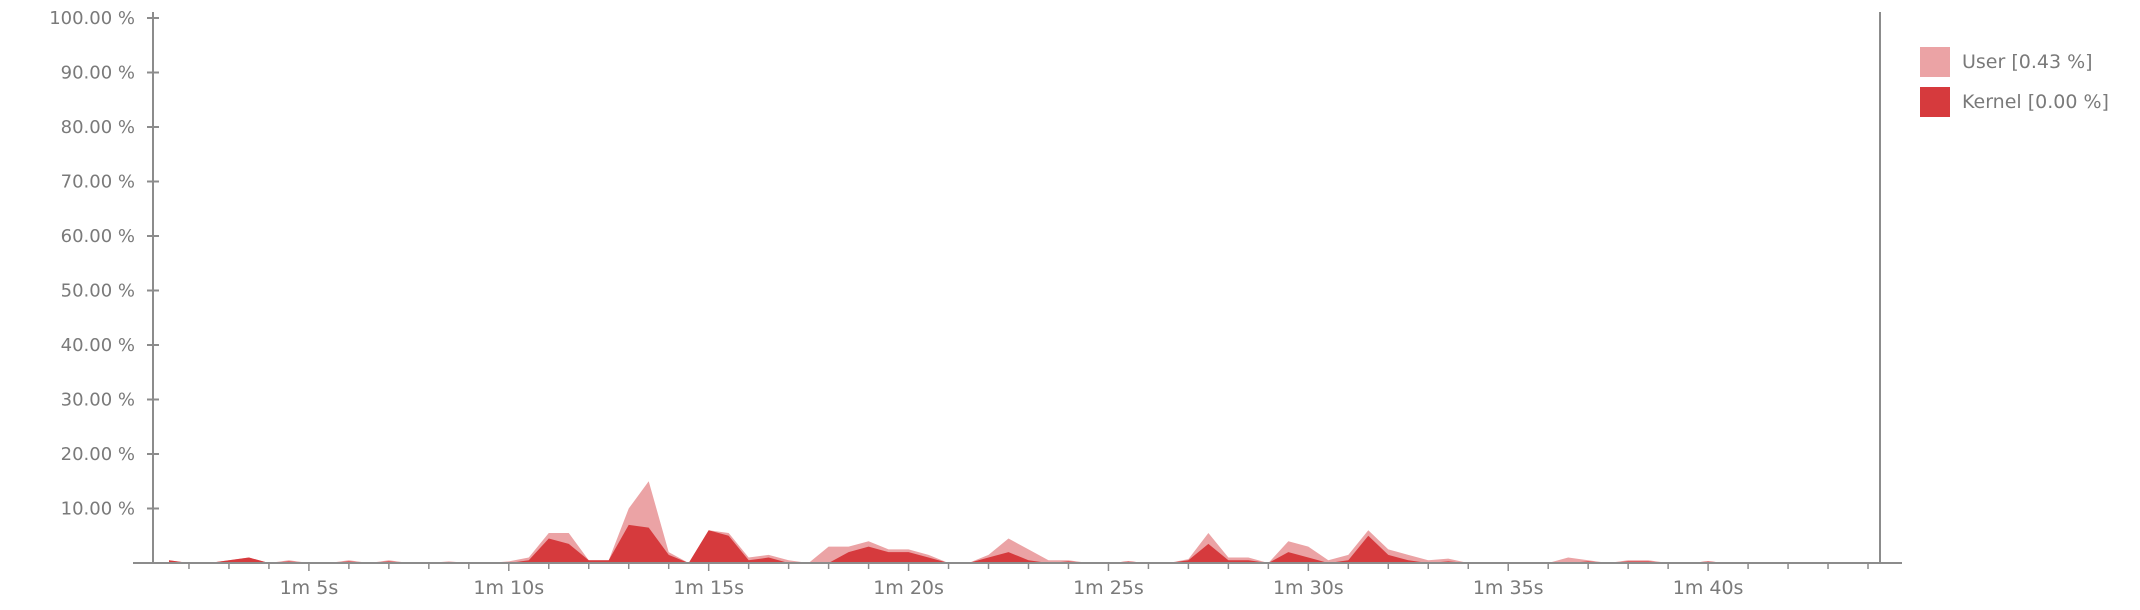 The width and height of the screenshot is (2140, 610). Describe the element at coordinates (1935, 62) in the screenshot. I see `user-swatch` at that location.